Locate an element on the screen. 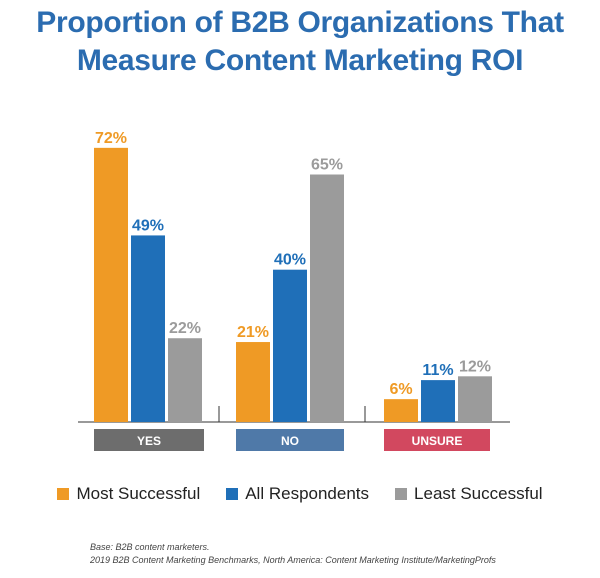  legend-label-all-respondents: All Respondents is located at coordinates (307, 493).